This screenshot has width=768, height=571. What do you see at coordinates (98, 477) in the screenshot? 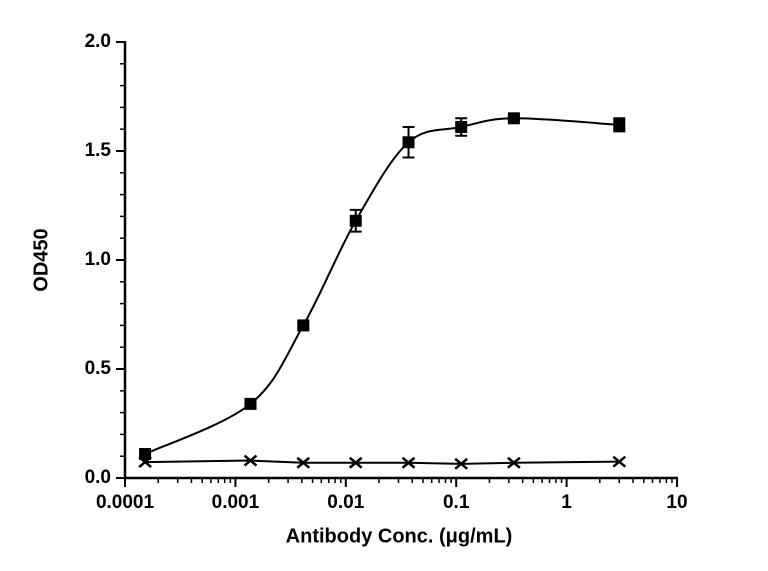
I see `y-tick-label: 0.0` at bounding box center [98, 477].